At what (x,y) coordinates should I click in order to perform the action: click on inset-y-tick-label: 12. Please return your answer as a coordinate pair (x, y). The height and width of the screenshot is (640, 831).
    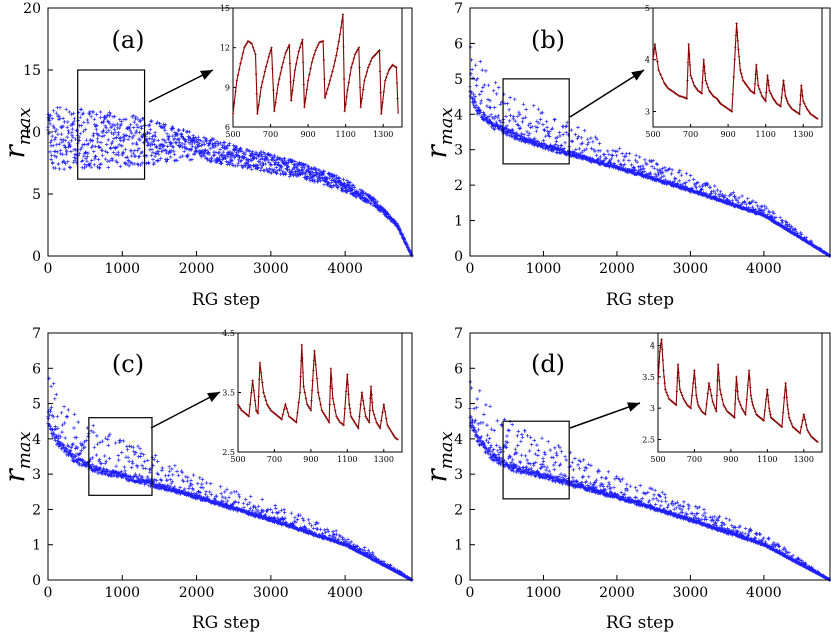
    Looking at the image, I should click on (225, 48).